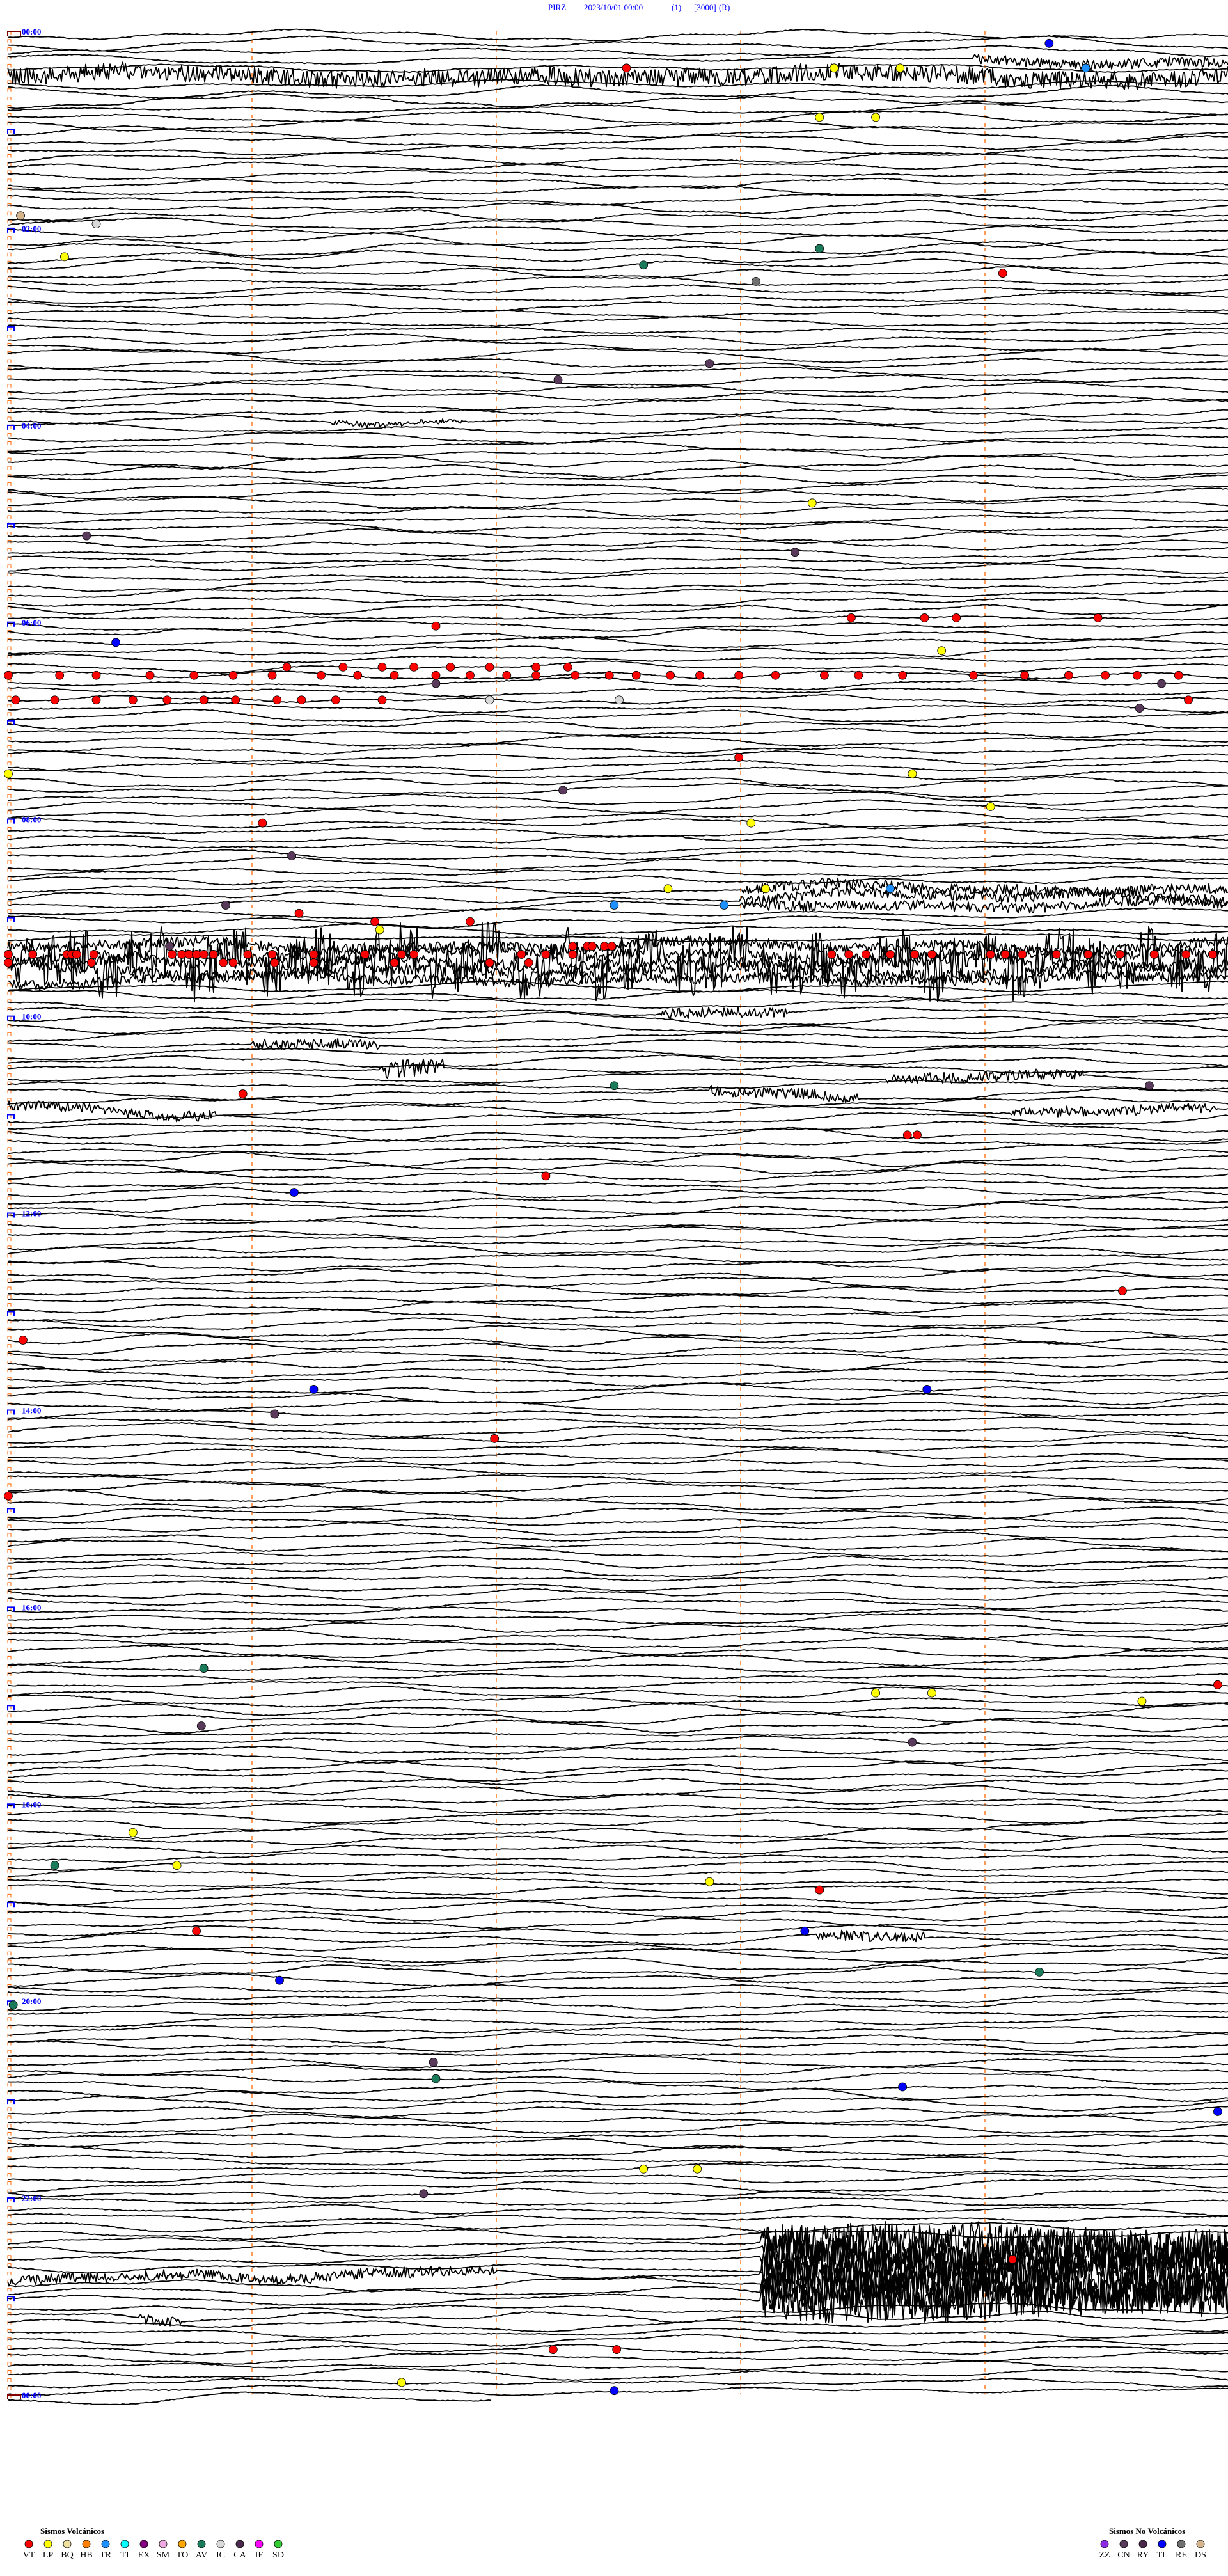 Image resolution: width=1228 pixels, height=2576 pixels. What do you see at coordinates (31, 426) in the screenshot?
I see `time-label: 04:00` at bounding box center [31, 426].